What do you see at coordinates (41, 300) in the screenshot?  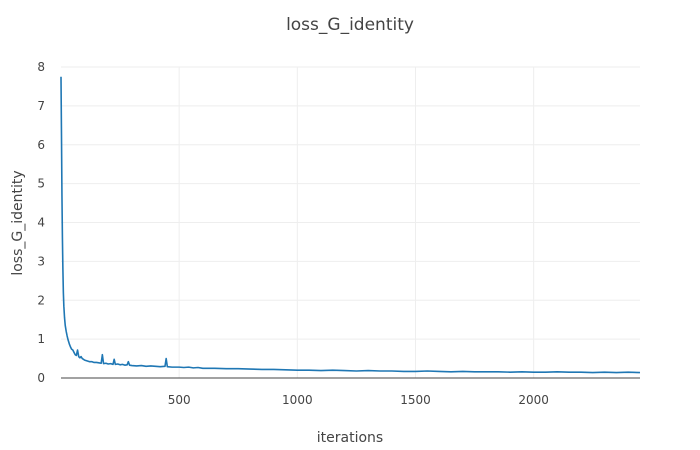 I see `y-tick-label: 2` at bounding box center [41, 300].